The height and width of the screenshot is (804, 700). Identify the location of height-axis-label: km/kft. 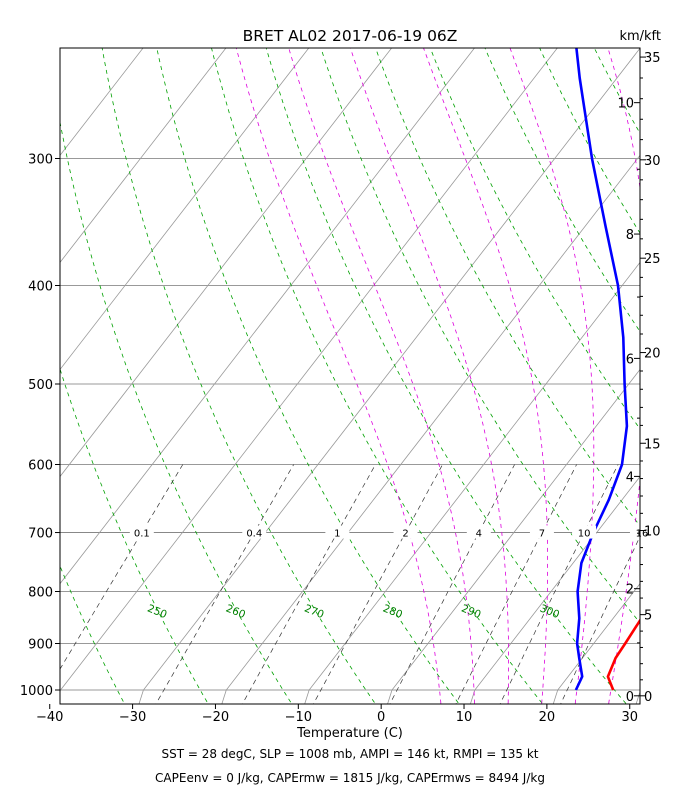
(640, 36).